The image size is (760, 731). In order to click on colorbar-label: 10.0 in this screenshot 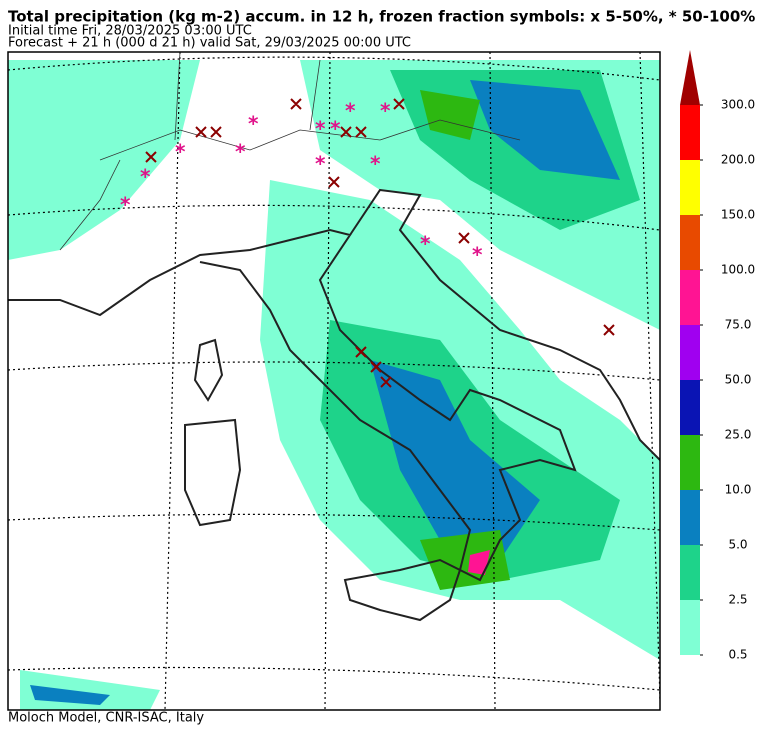, I will do `click(738, 490)`.